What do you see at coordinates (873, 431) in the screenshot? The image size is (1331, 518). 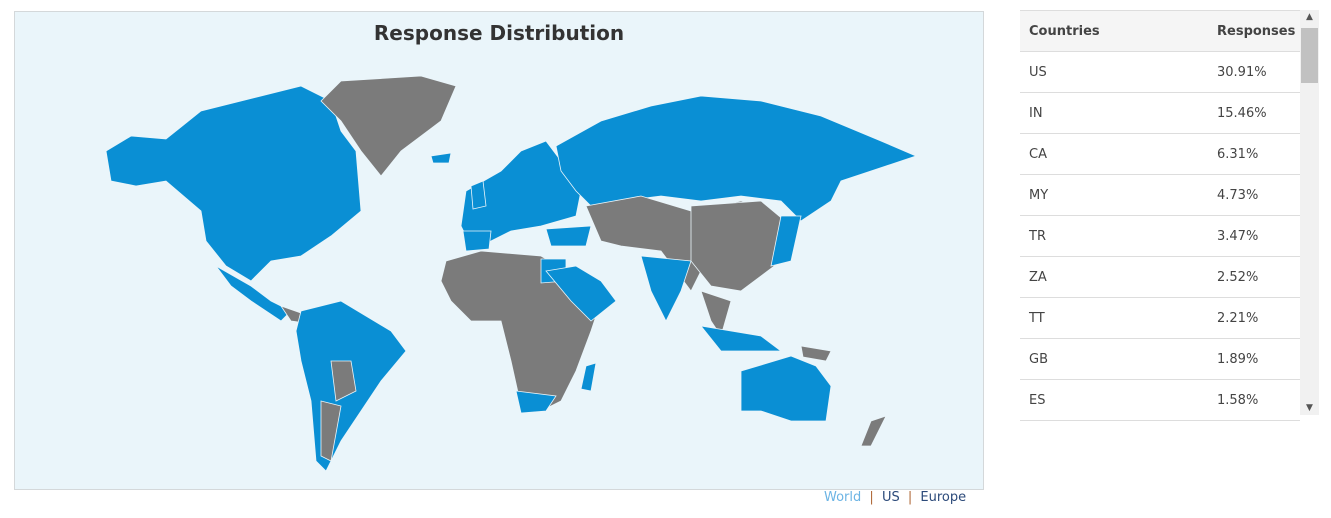 I see `region-new-zealand` at bounding box center [873, 431].